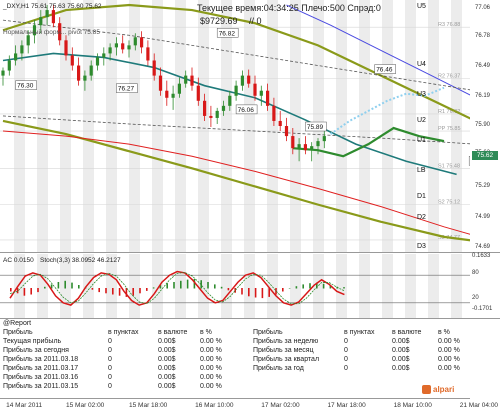  Describe the element at coordinates (479, 405) in the screenshot. I see `time-tick: 21 Mar 04:00` at that location.